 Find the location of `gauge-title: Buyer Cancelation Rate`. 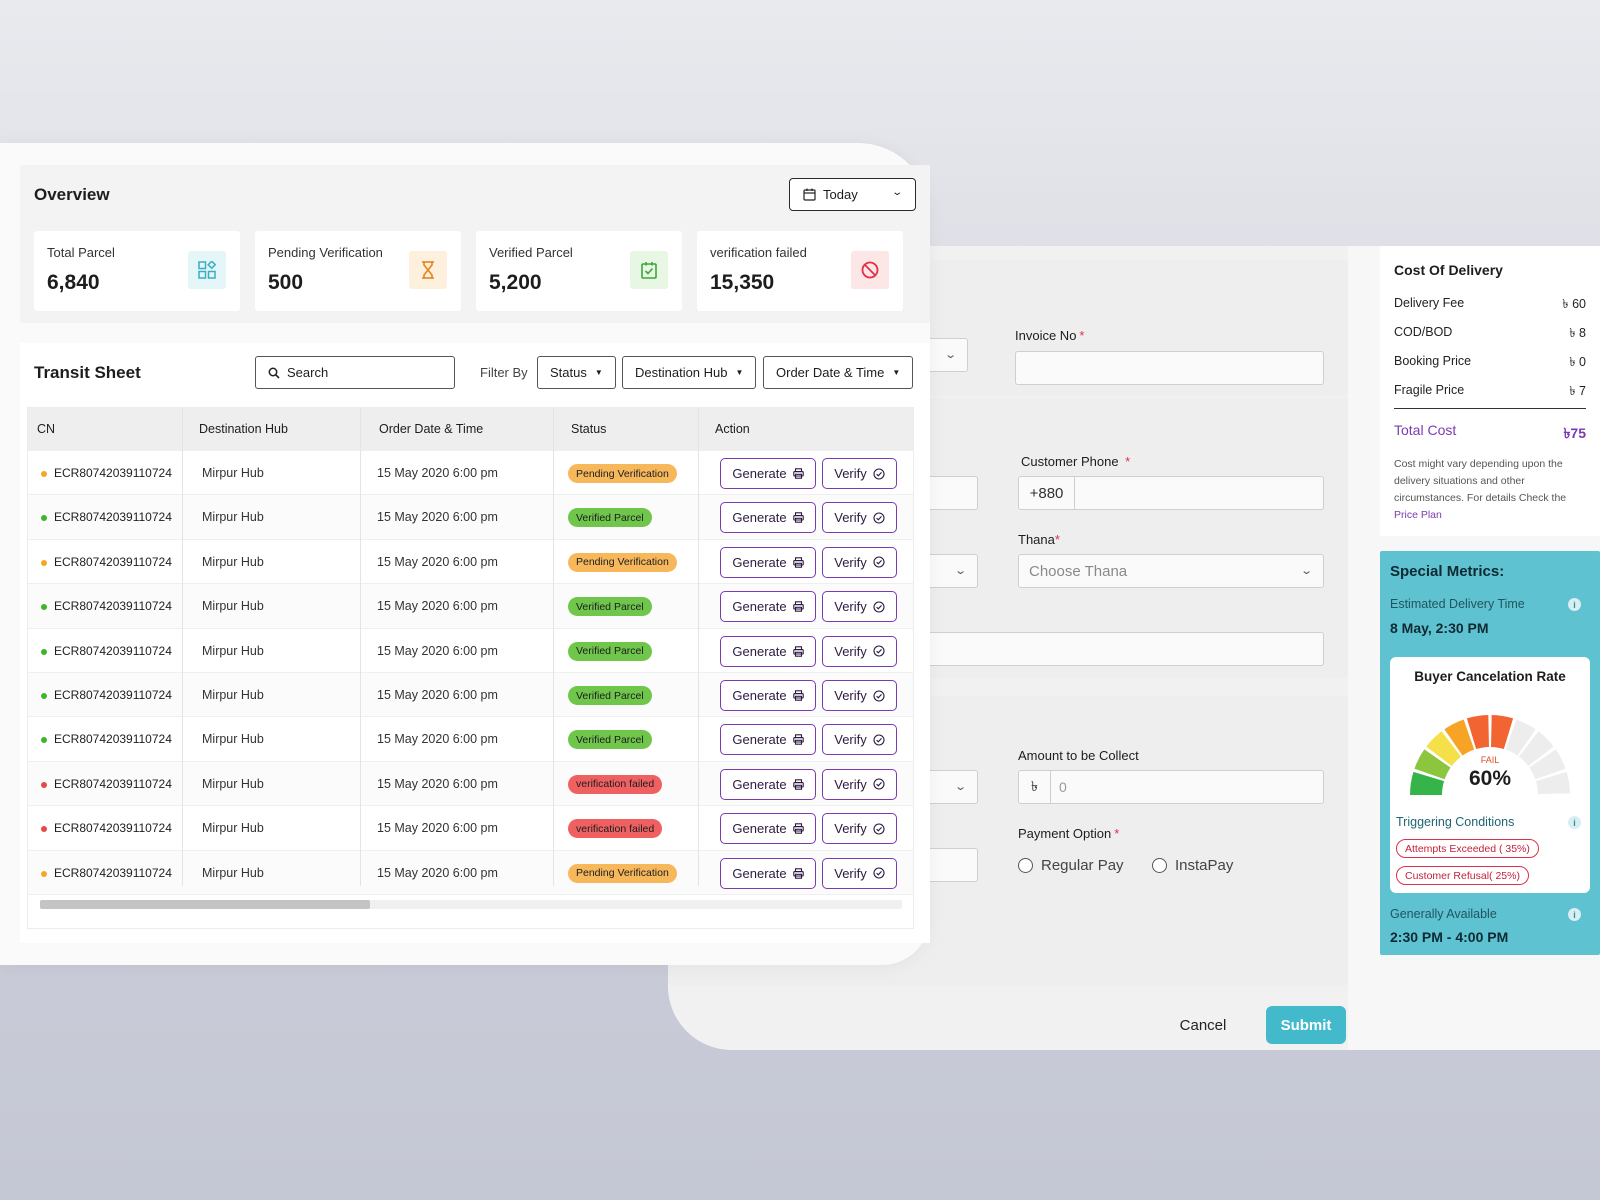

gauge-title: Buyer Cancelation Rate is located at coordinates (1490, 676).